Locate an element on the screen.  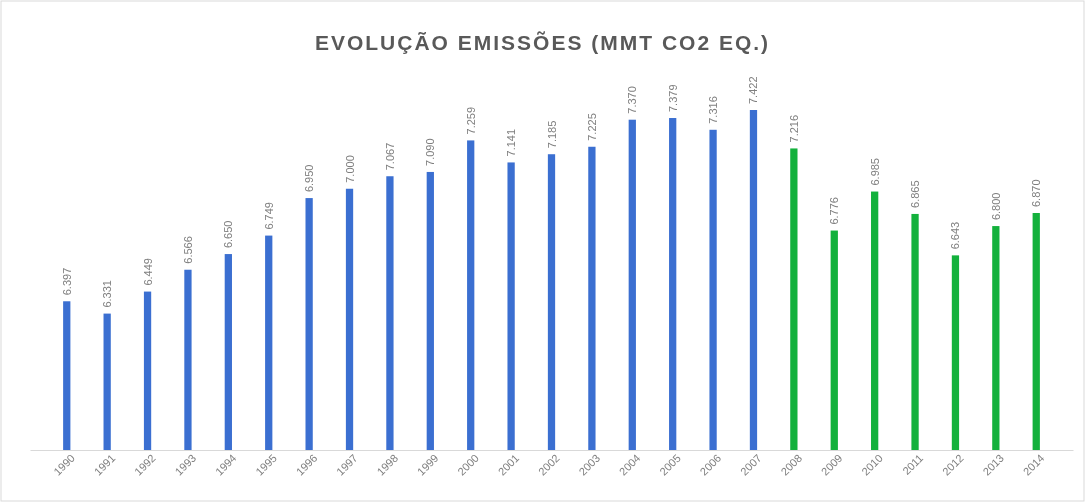
data-label: 7.379 is located at coordinates (672, 98).